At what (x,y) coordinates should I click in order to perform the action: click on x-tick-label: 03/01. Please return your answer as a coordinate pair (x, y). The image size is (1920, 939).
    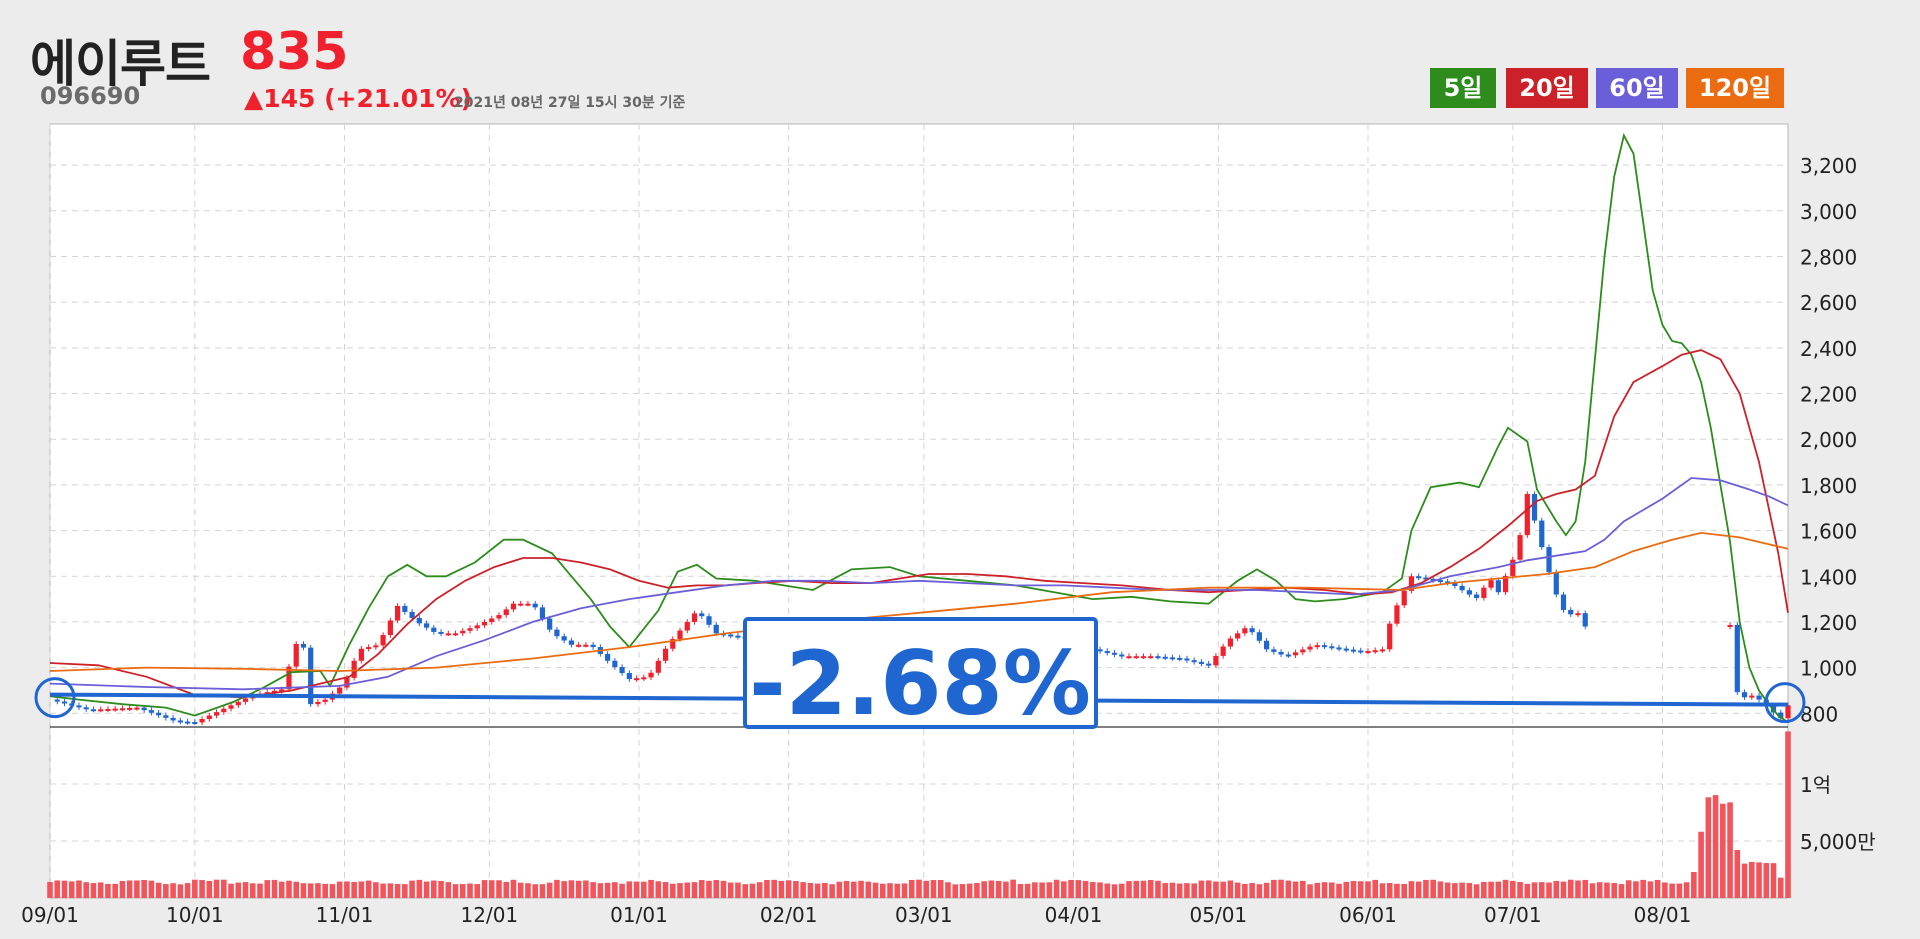
    Looking at the image, I should click on (924, 915).